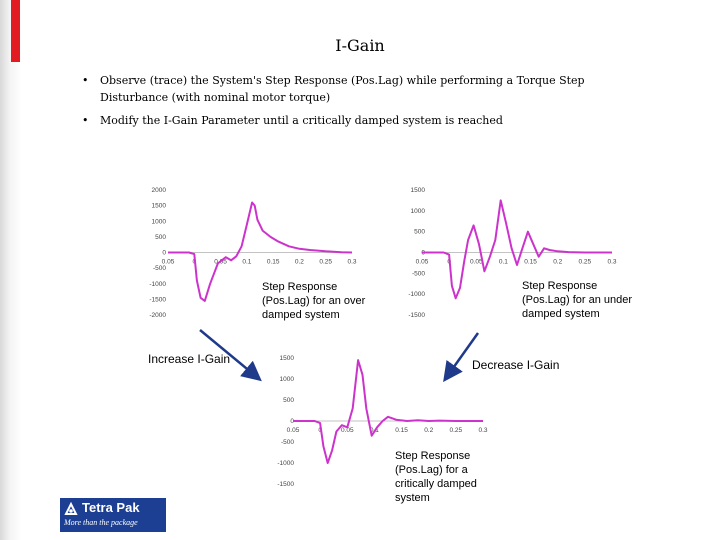 The image size is (720, 540). Describe the element at coordinates (101, 522) in the screenshot. I see `logo-tagline: More than the package` at that location.